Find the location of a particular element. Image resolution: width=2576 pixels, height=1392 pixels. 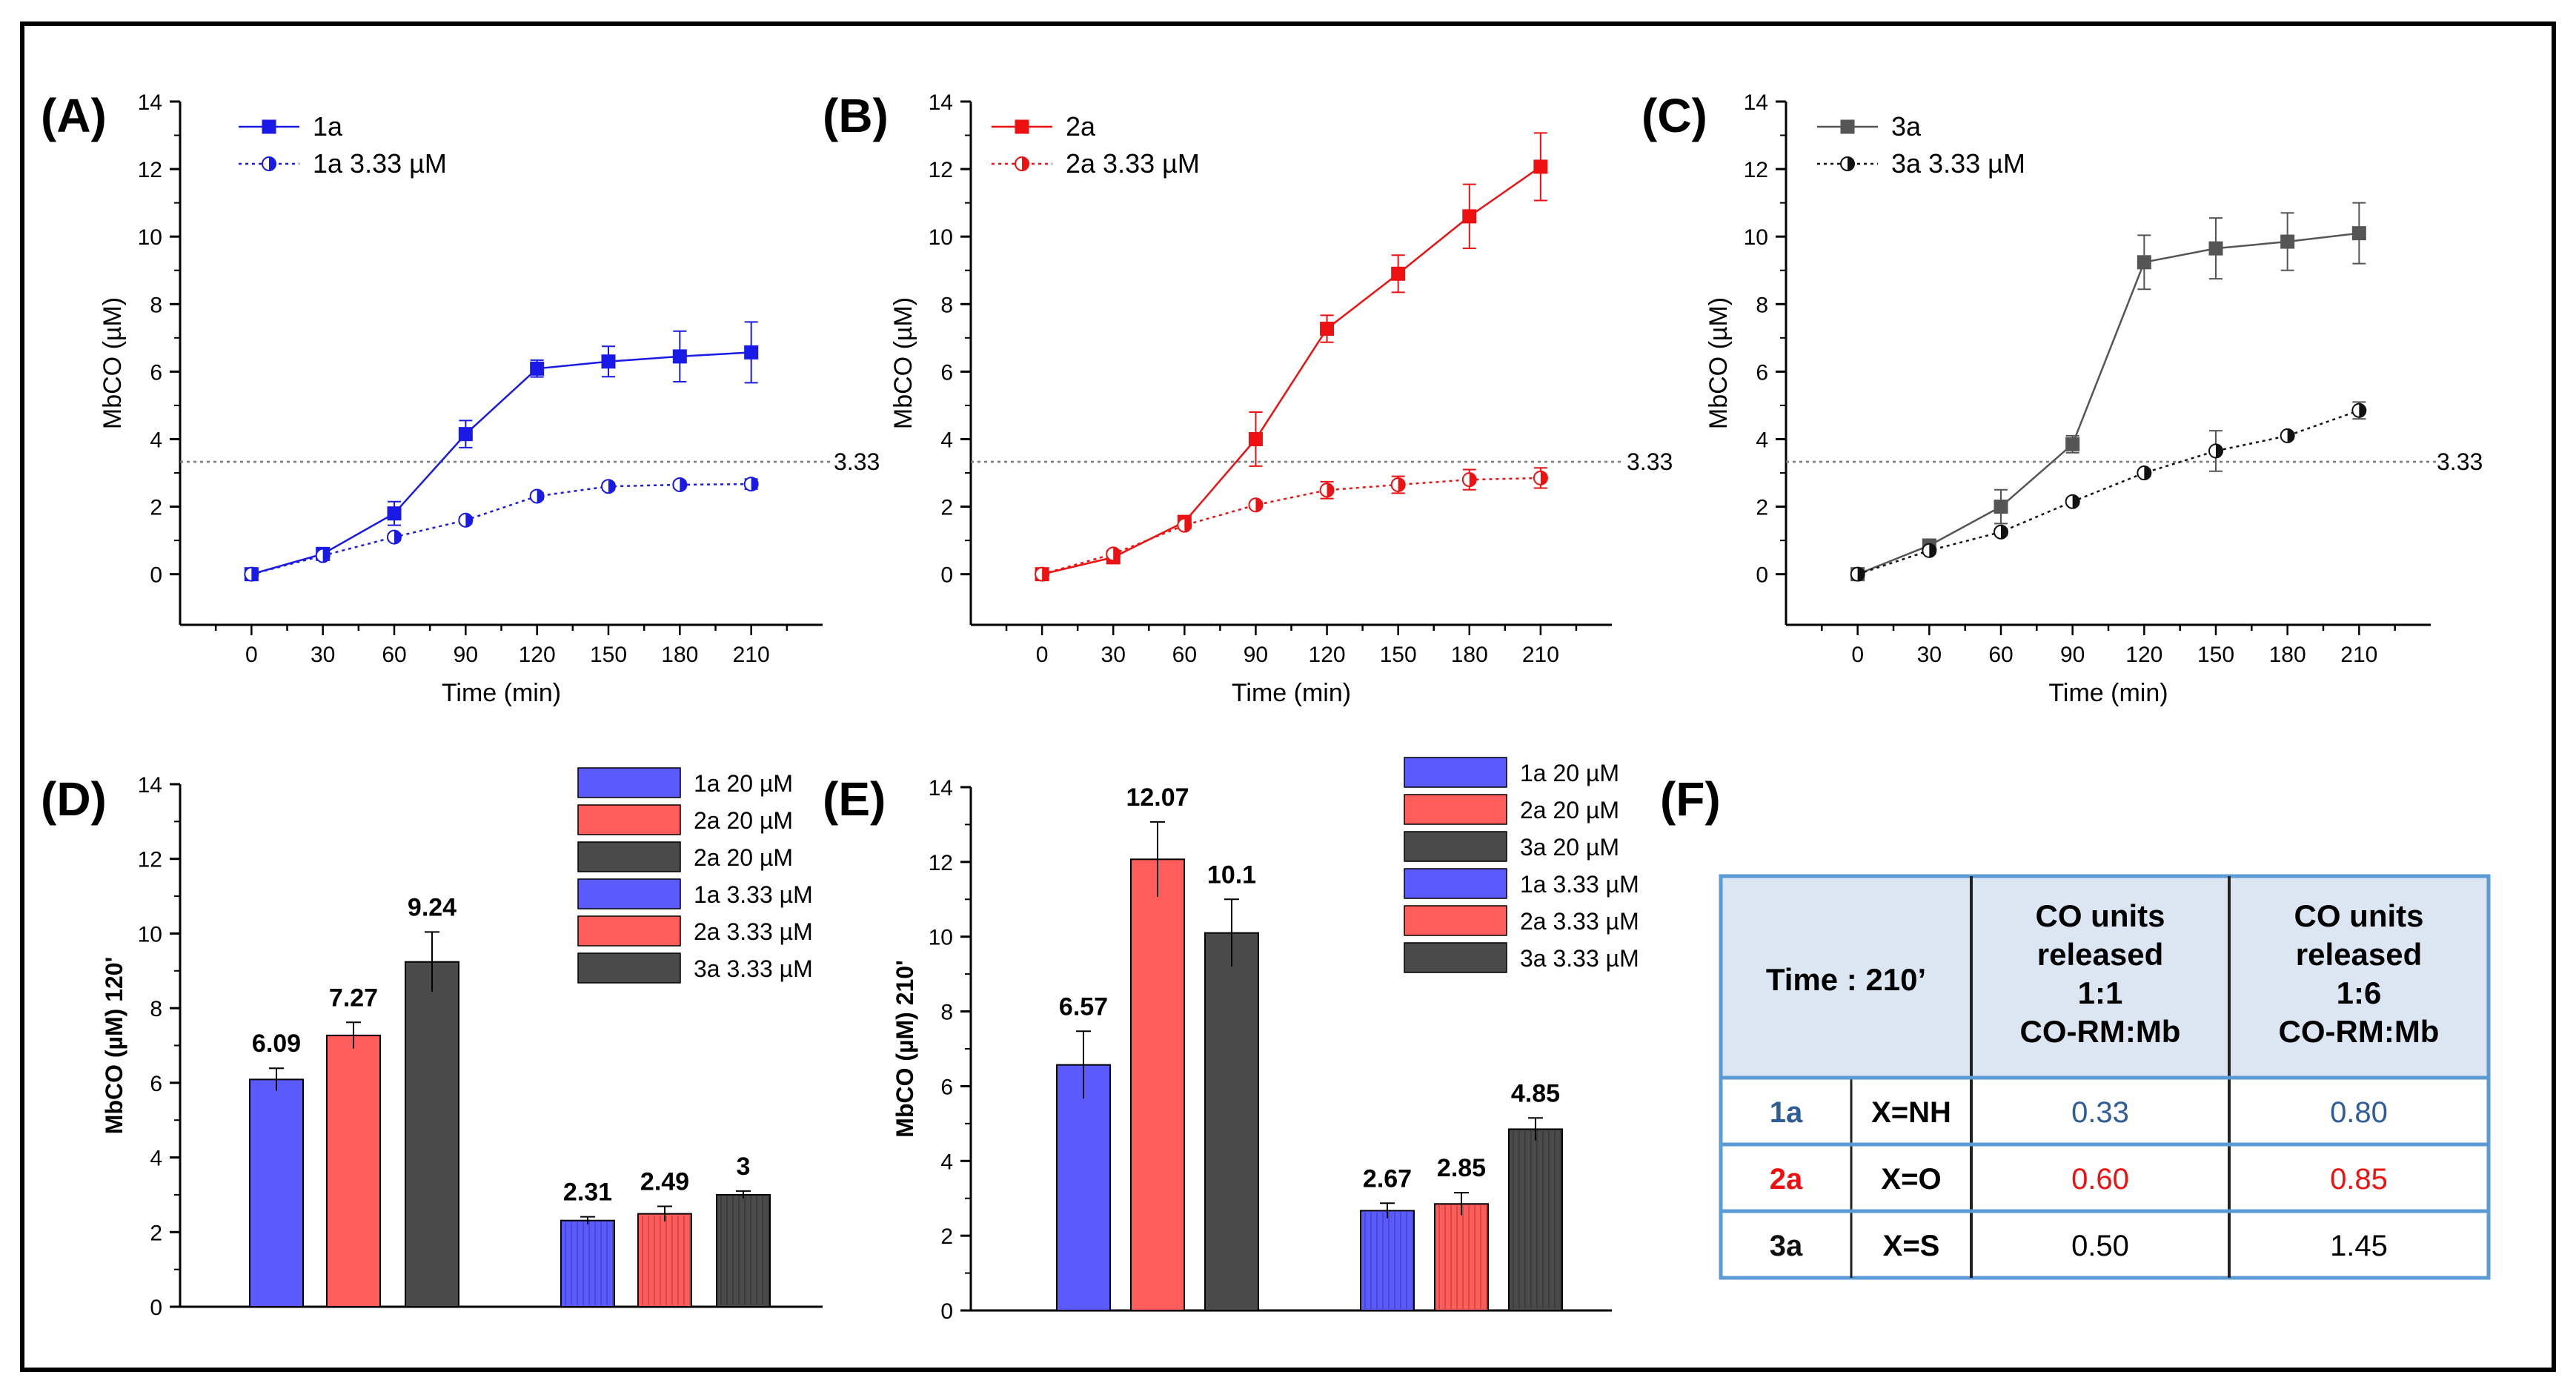

point-b-1-2-half is located at coordinates (1188, 525).